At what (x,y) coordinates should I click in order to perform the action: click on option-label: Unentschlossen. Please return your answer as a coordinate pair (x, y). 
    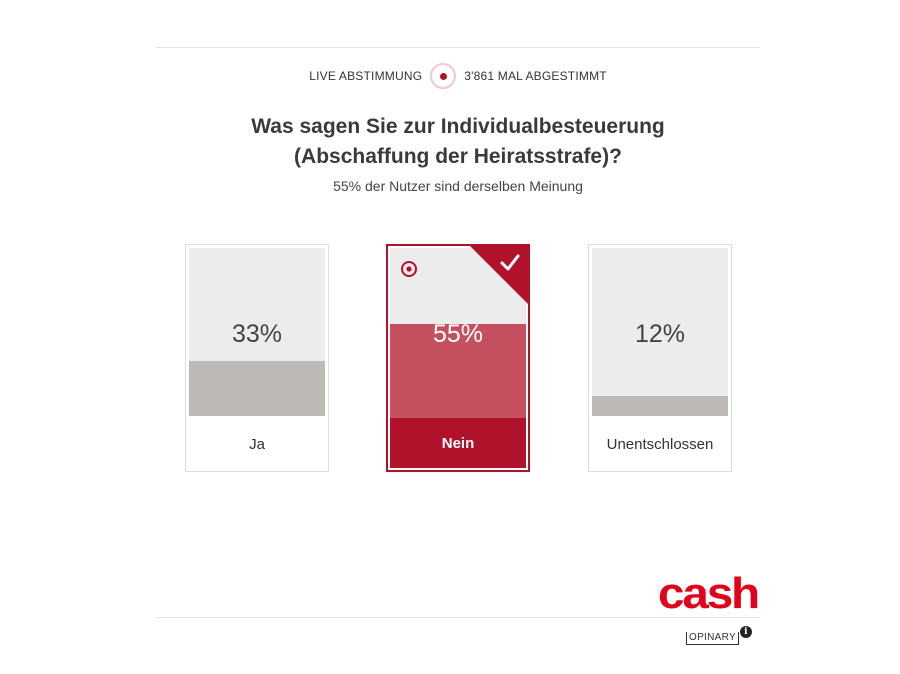
    Looking at the image, I should click on (660, 444).